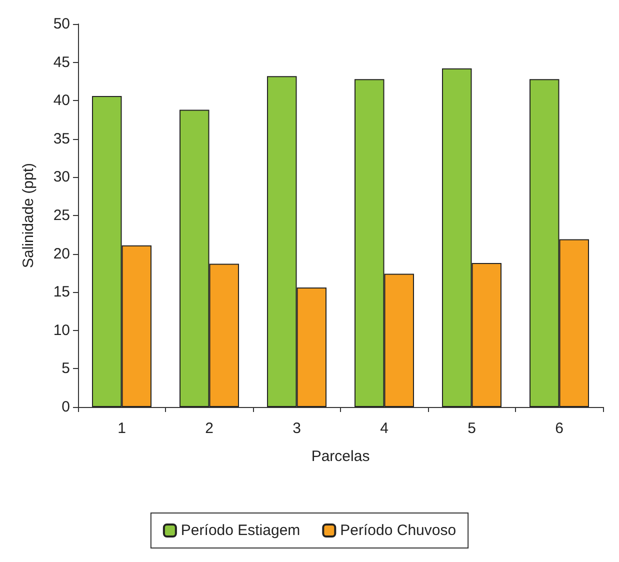  I want to click on x-tick-label: 1, so click(122, 428).